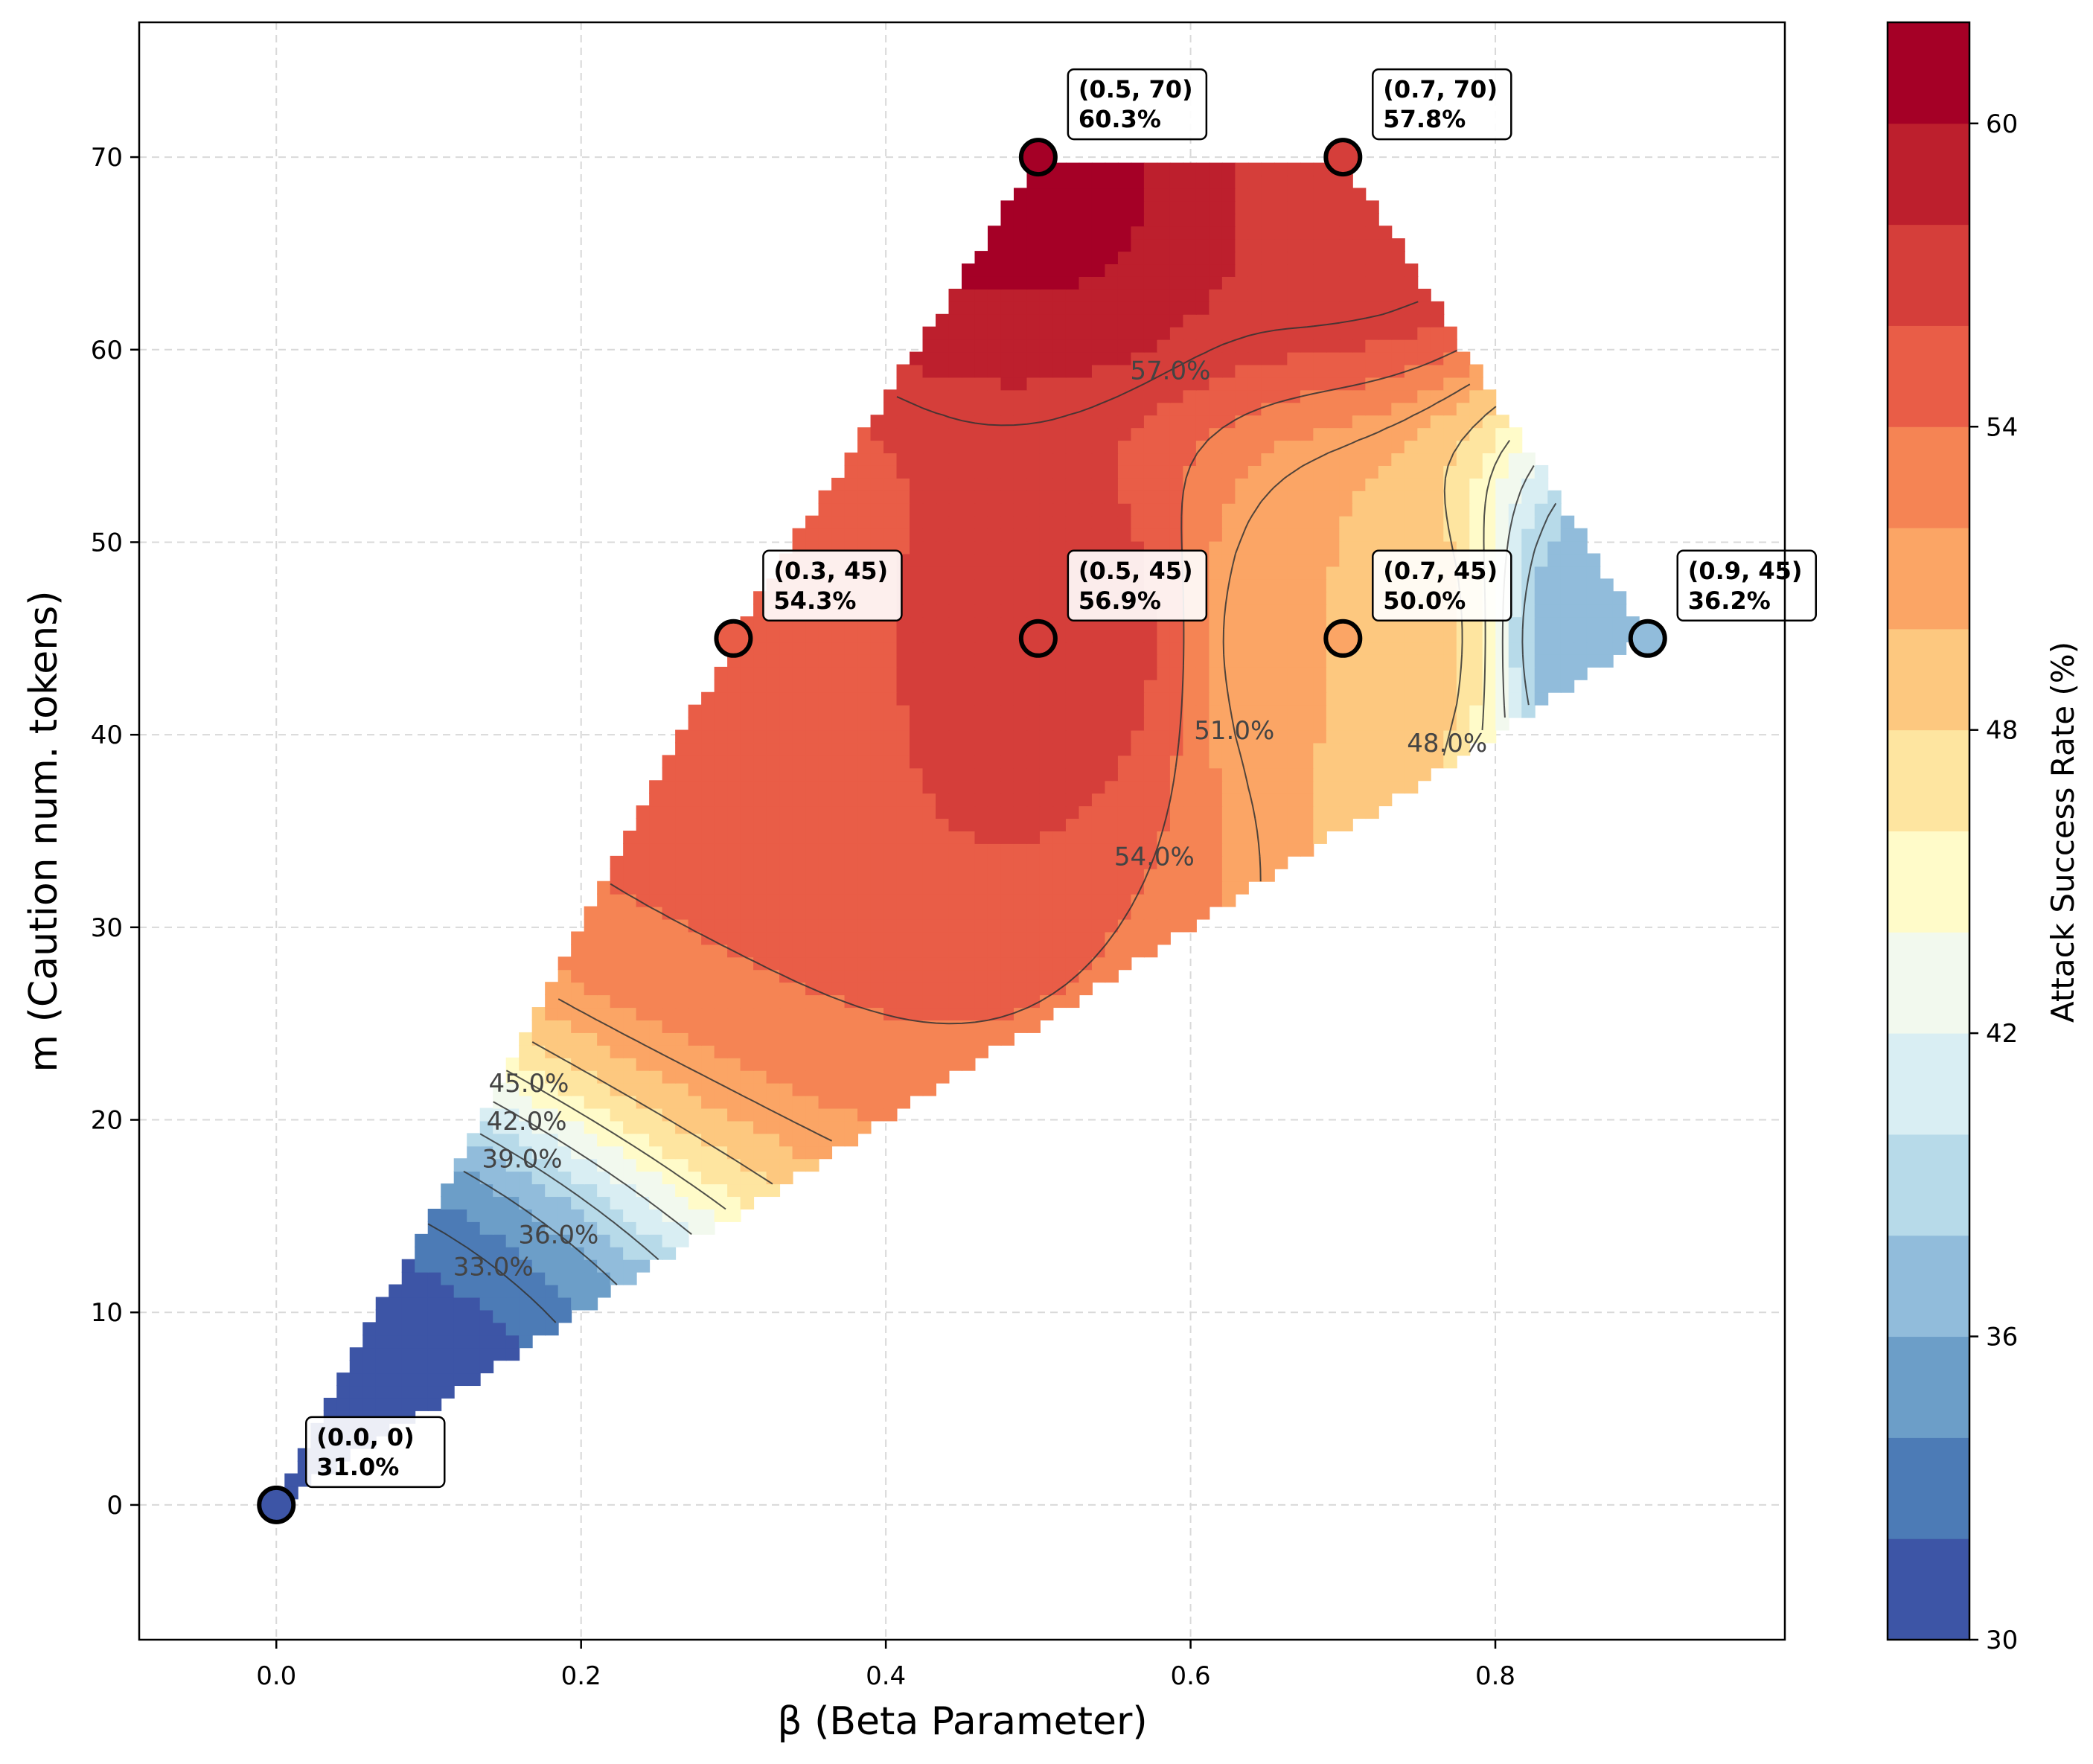 This screenshot has width=2093, height=1764. What do you see at coordinates (1495, 1676) in the screenshot?
I see `x-tick-label: 0.8` at bounding box center [1495, 1676].